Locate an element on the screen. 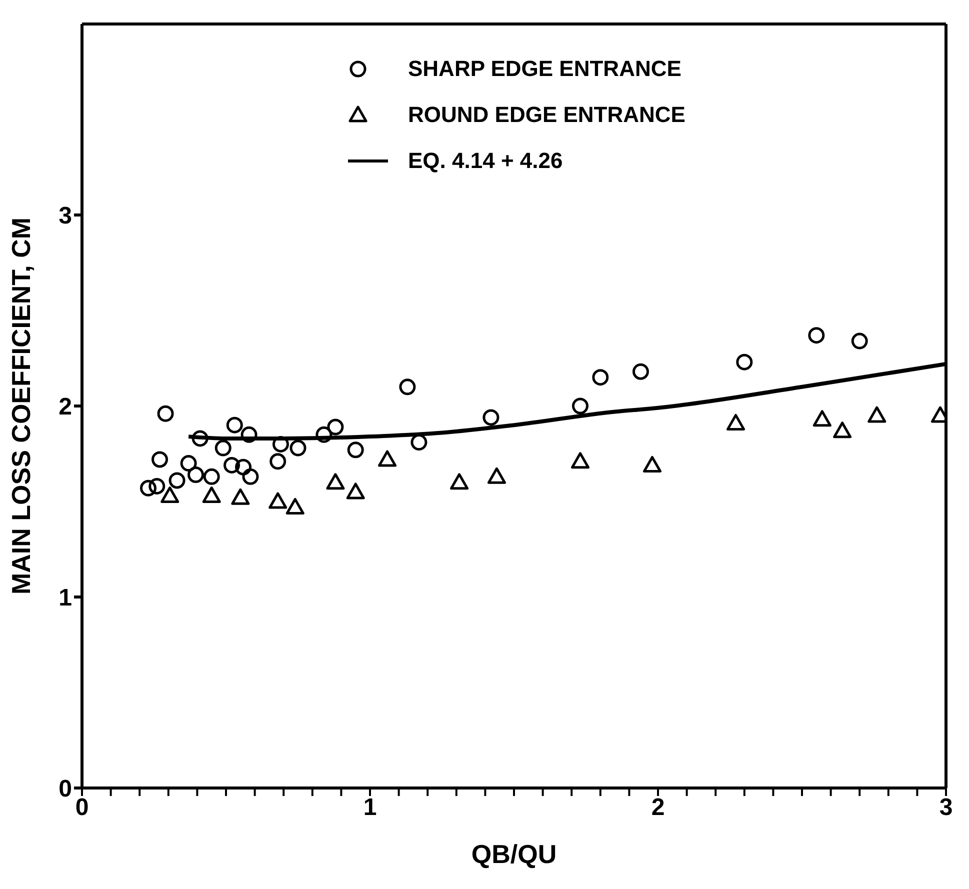 The width and height of the screenshot is (969, 889). x-axis-title: QB/QU is located at coordinates (514, 854).